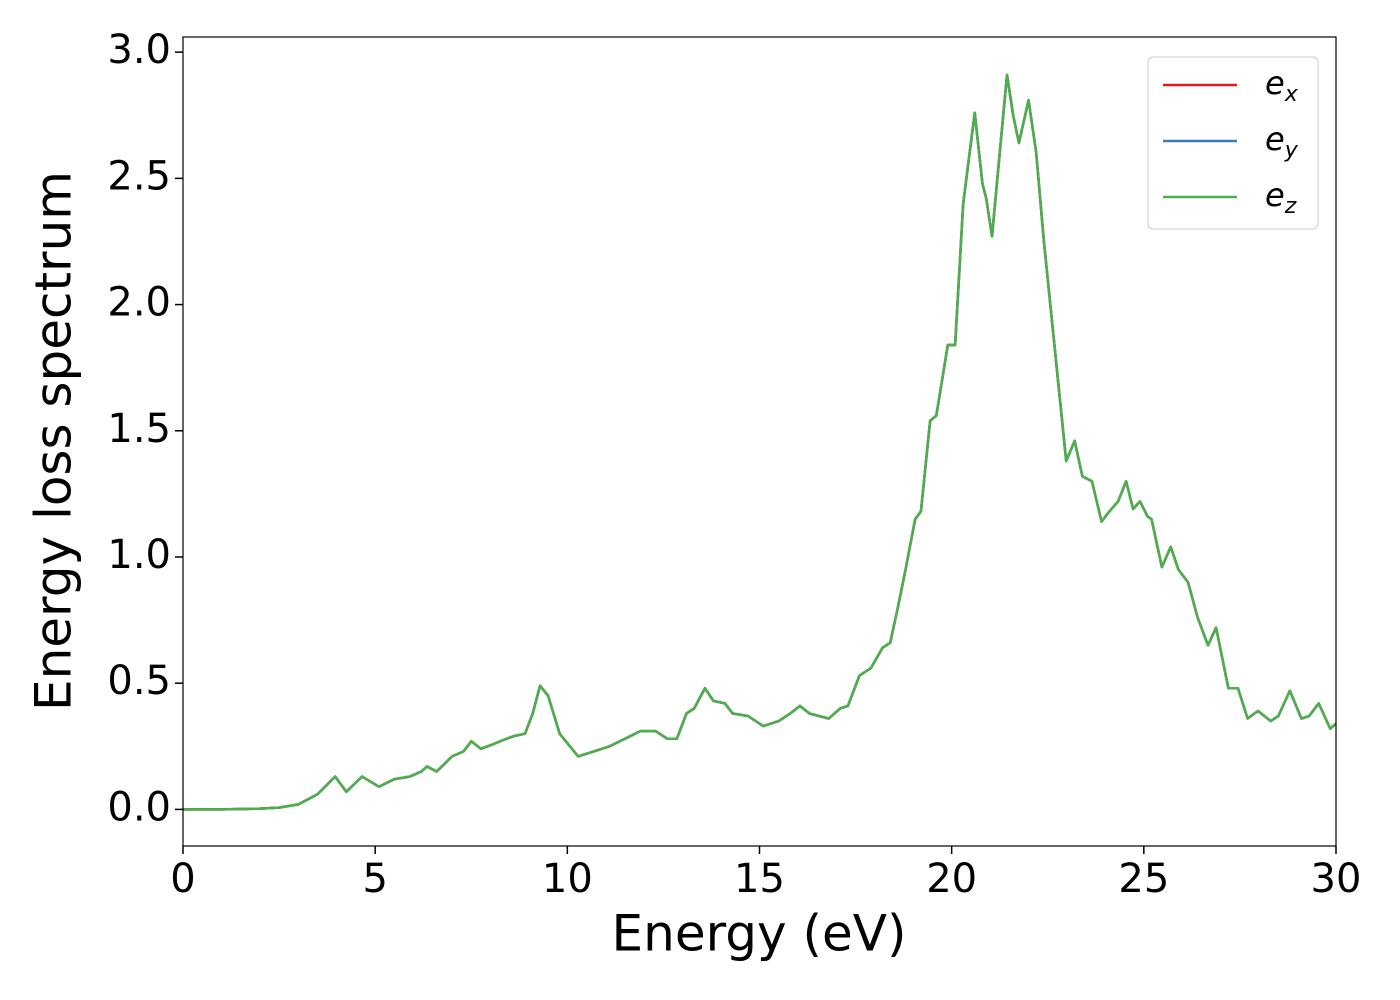  I want to click on x-tick-label: 0, so click(182, 879).